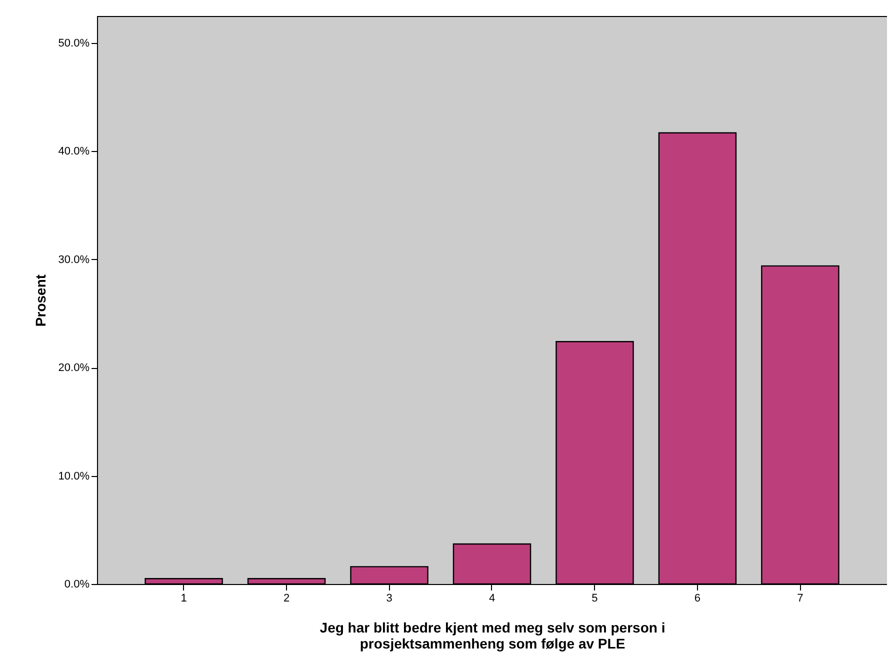 This screenshot has width=889, height=666. I want to click on y-tick-label: 20.0%, so click(74, 368).